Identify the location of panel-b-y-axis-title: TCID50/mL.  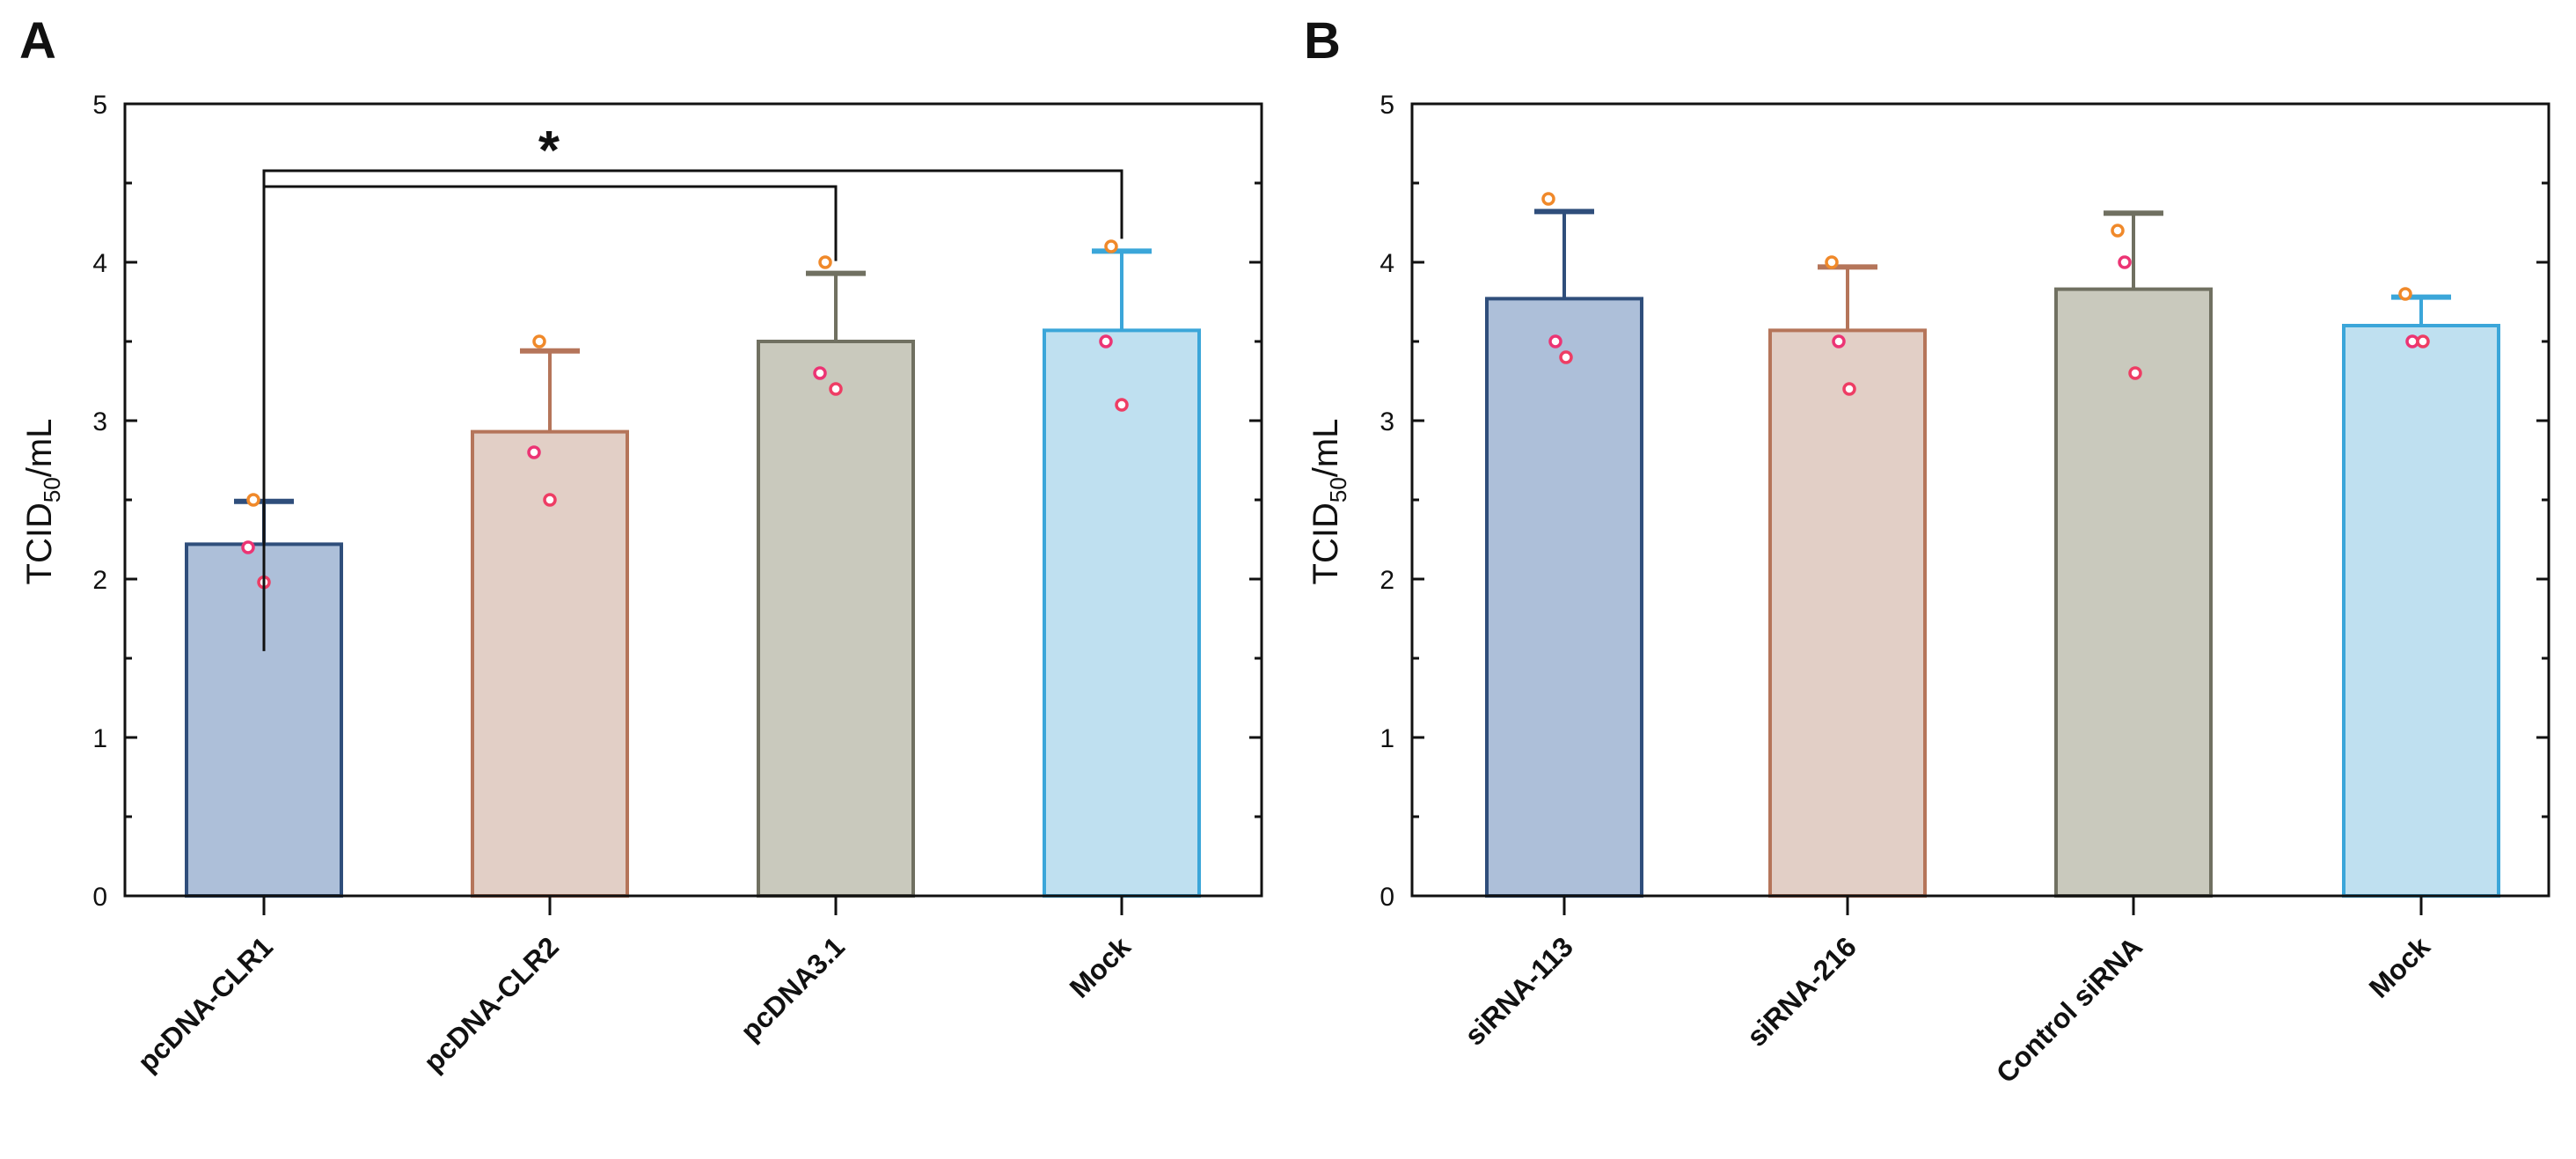
(1328, 502).